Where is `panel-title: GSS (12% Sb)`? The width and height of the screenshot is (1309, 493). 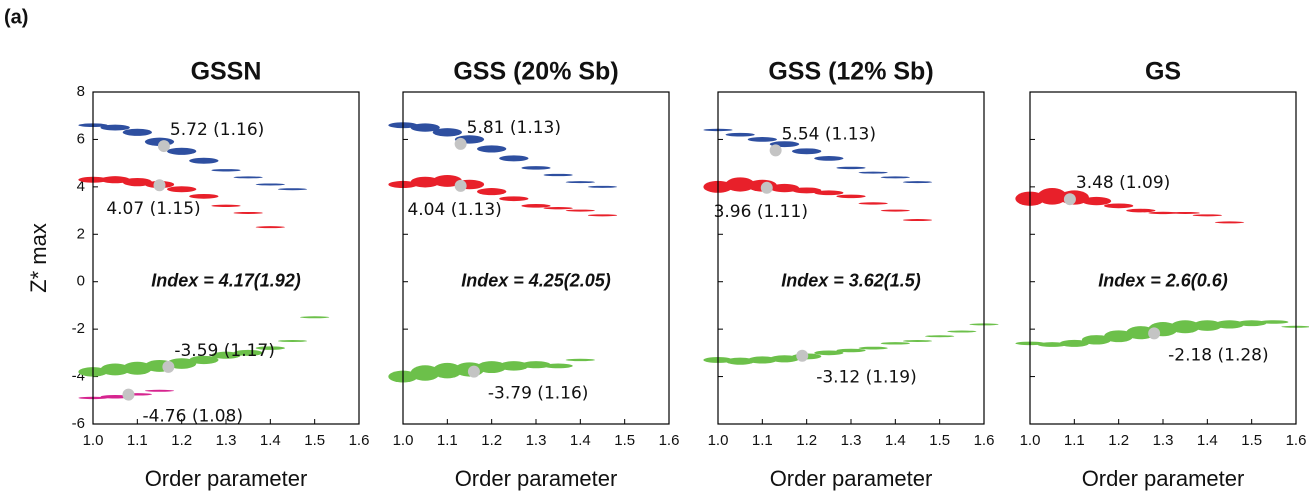 panel-title: GSS (12% Sb) is located at coordinates (850, 72).